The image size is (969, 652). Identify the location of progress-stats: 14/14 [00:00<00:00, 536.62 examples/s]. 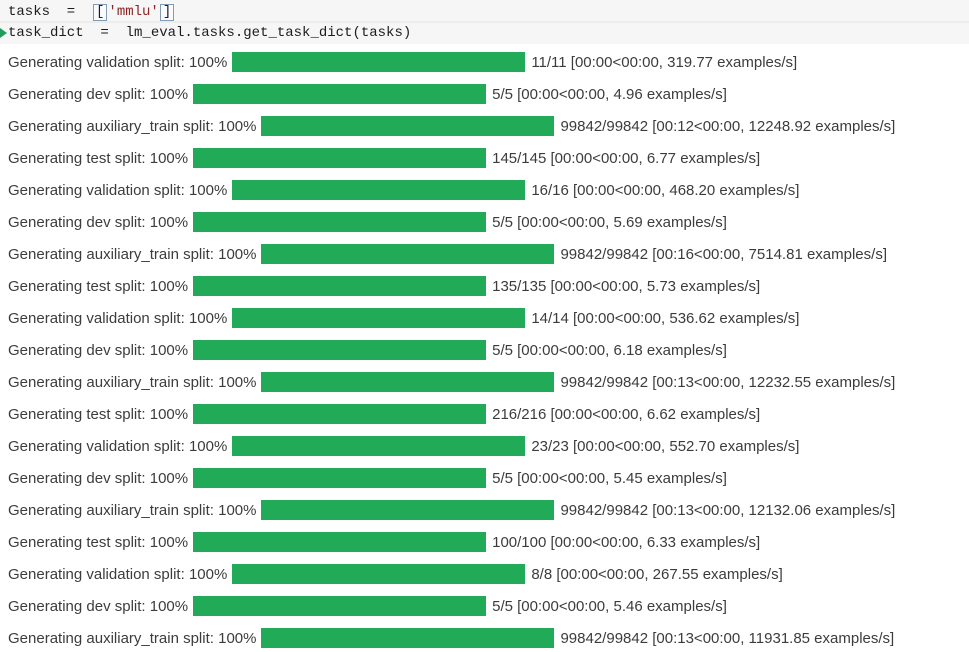
(665, 318).